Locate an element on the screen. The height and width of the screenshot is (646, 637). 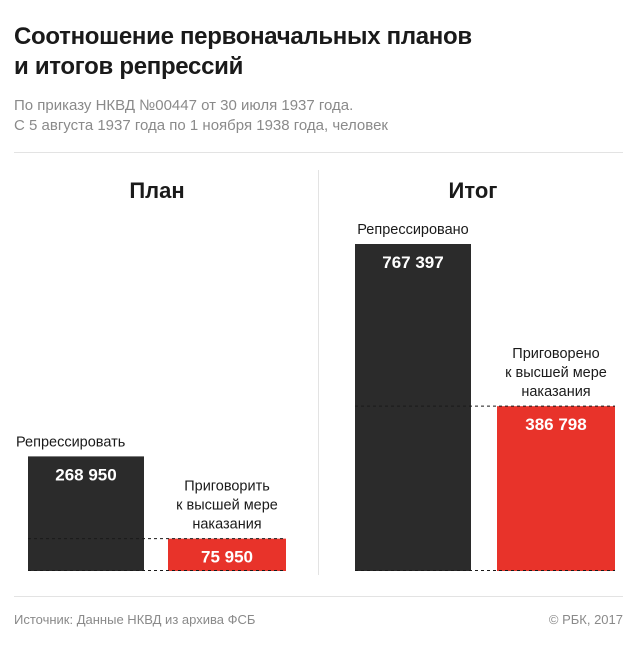
value-label: 767 397 is located at coordinates (412, 262).